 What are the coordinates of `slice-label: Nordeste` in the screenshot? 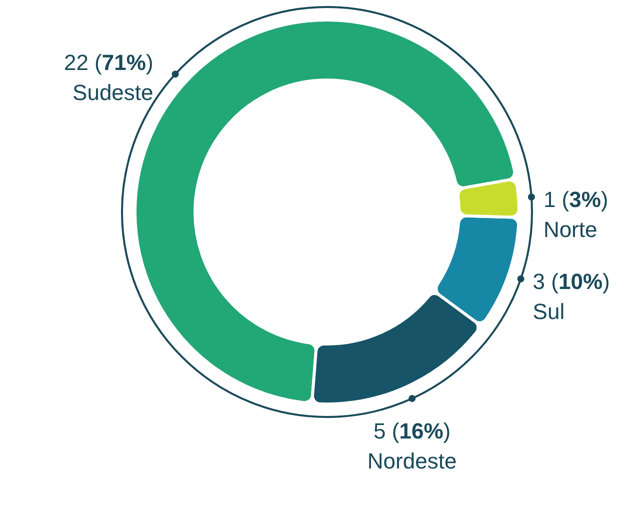 It's located at (412, 461).